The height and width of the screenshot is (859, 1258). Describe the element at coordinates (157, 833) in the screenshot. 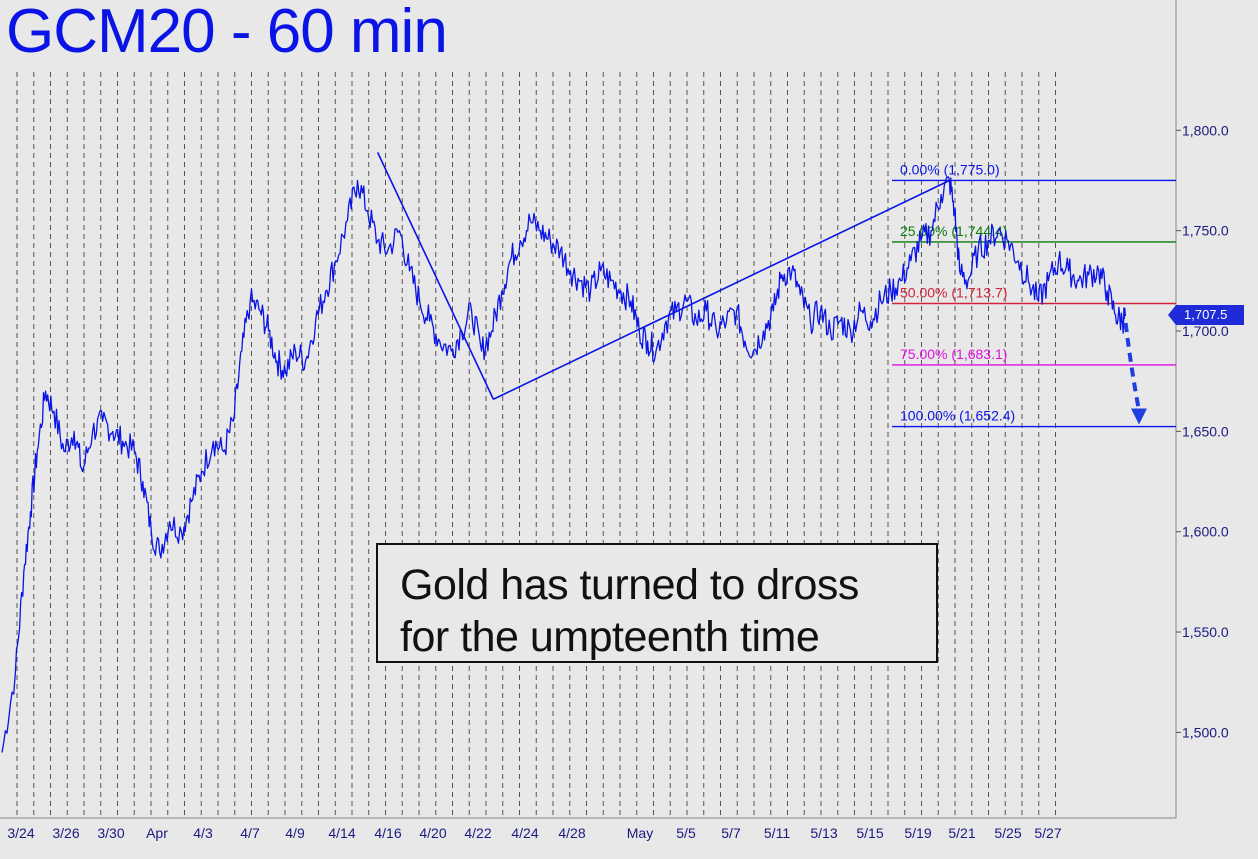

I see `x-tick-label: Apr` at that location.